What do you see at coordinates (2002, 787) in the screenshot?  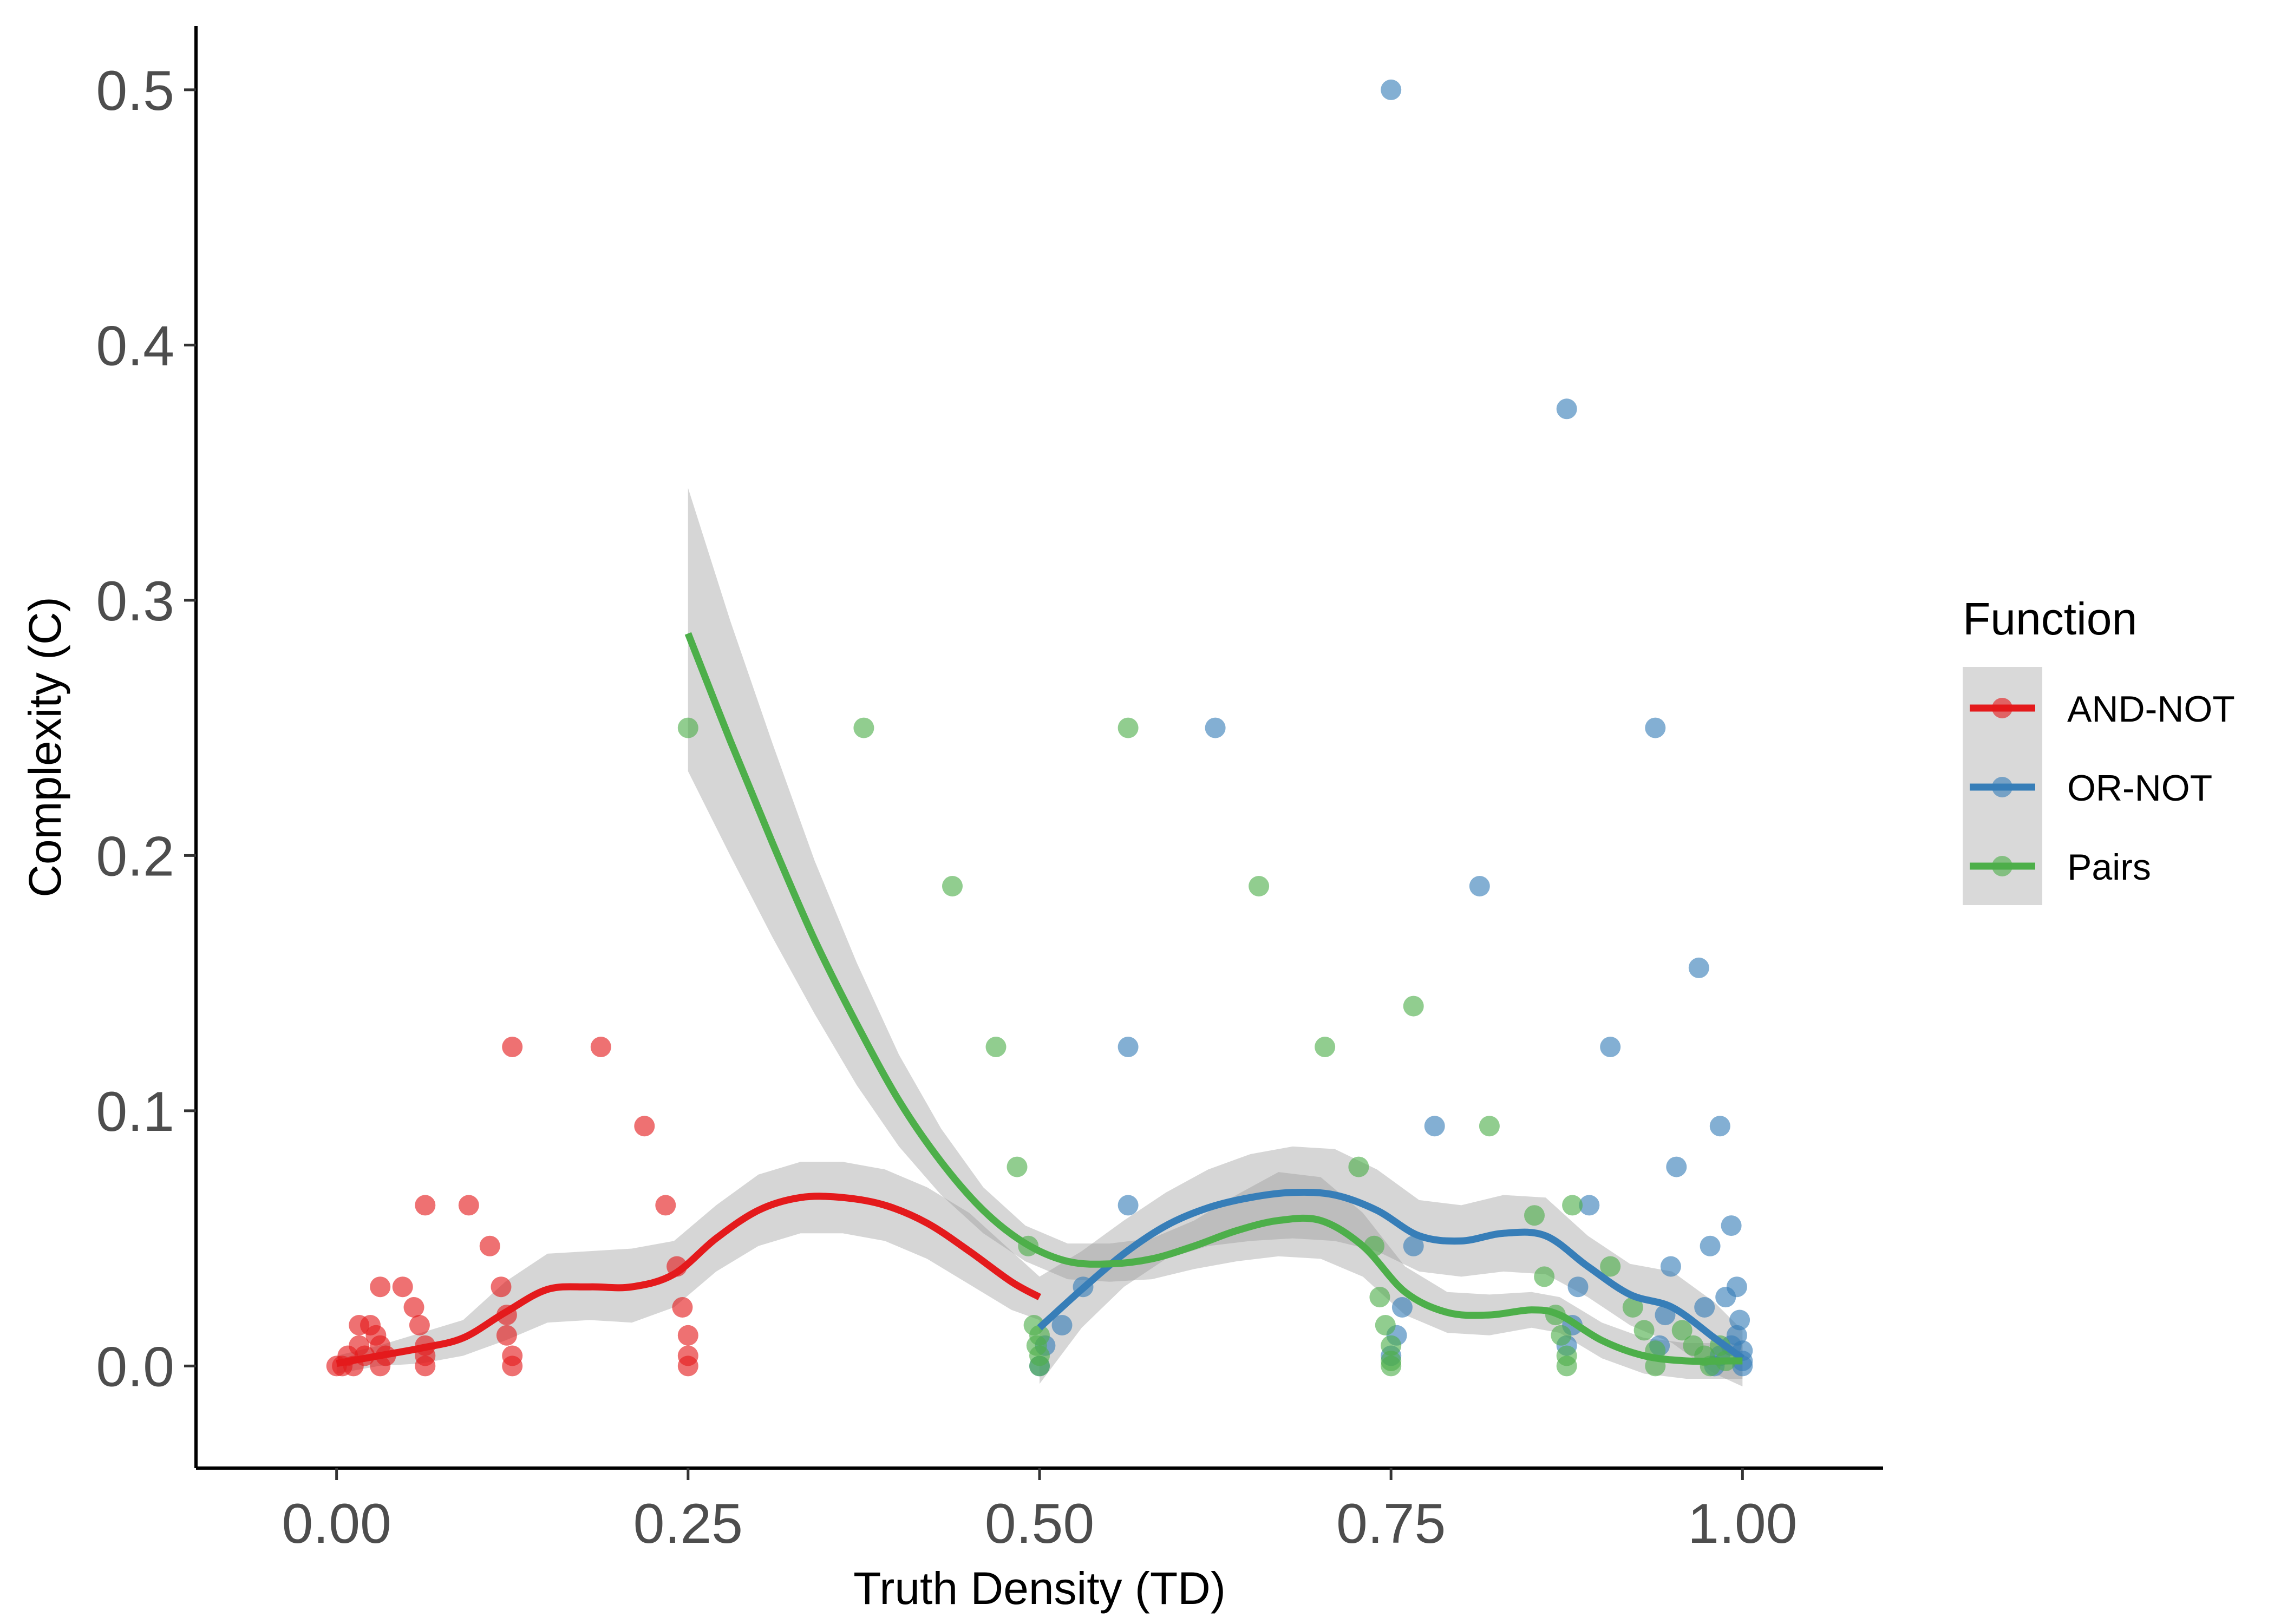 I see `or-not-legend-point` at bounding box center [2002, 787].